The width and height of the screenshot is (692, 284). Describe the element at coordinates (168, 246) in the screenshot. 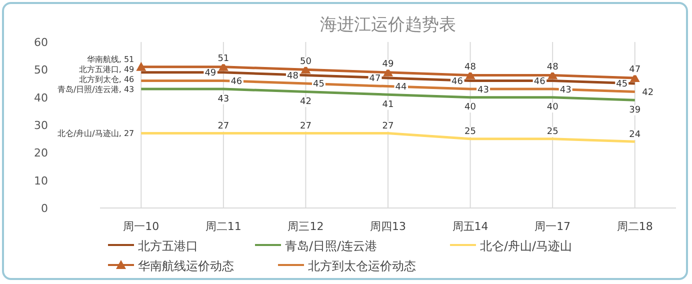

I see `legend-label: 北方五港口` at that location.